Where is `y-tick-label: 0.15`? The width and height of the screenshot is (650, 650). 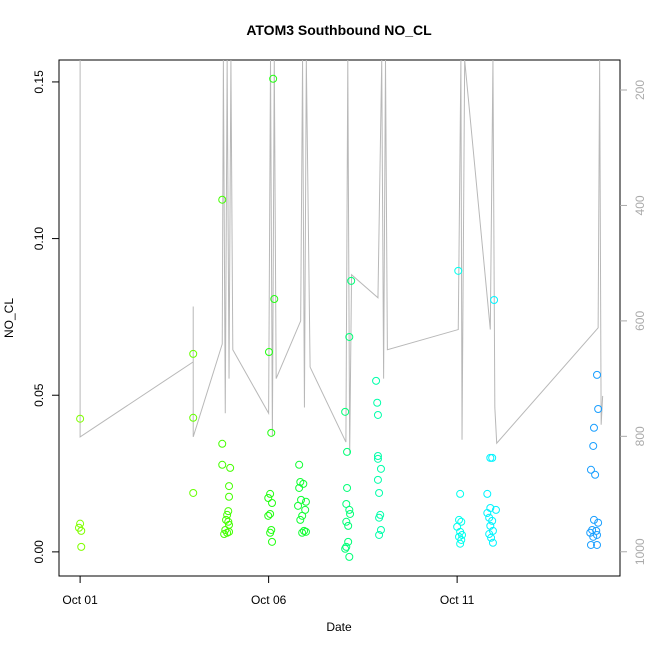 y-tick-label: 0.15 is located at coordinates (39, 82).